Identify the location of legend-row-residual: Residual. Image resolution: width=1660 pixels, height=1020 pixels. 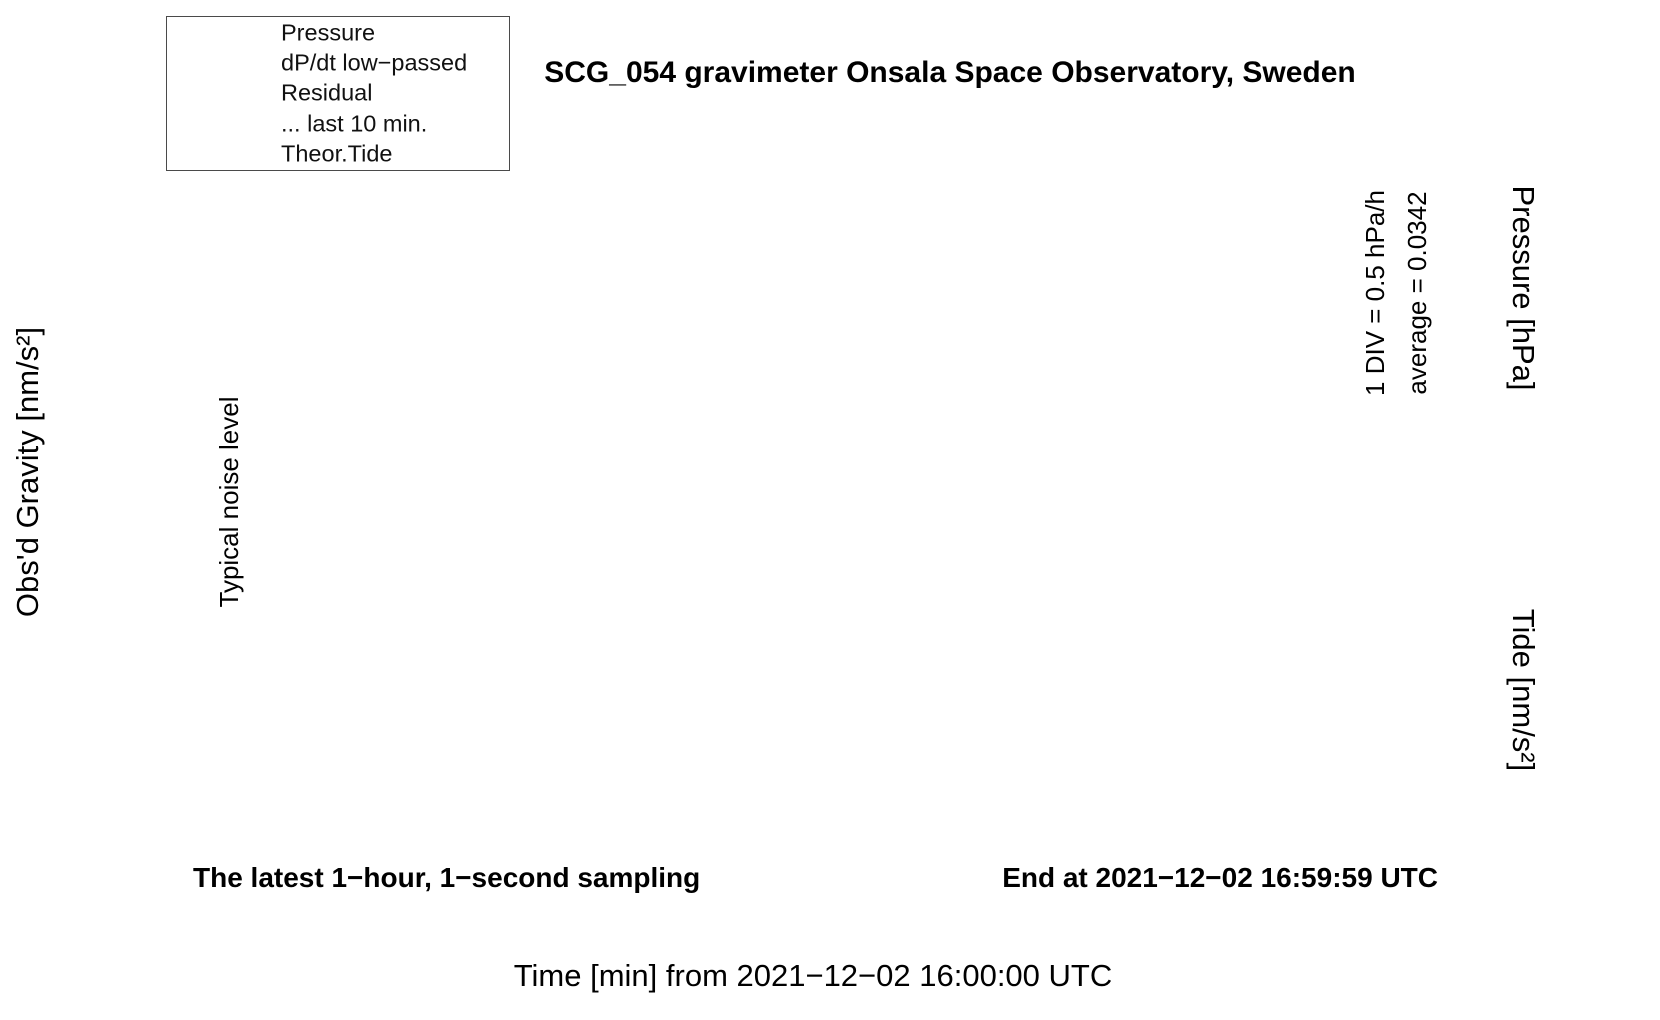
(338, 93).